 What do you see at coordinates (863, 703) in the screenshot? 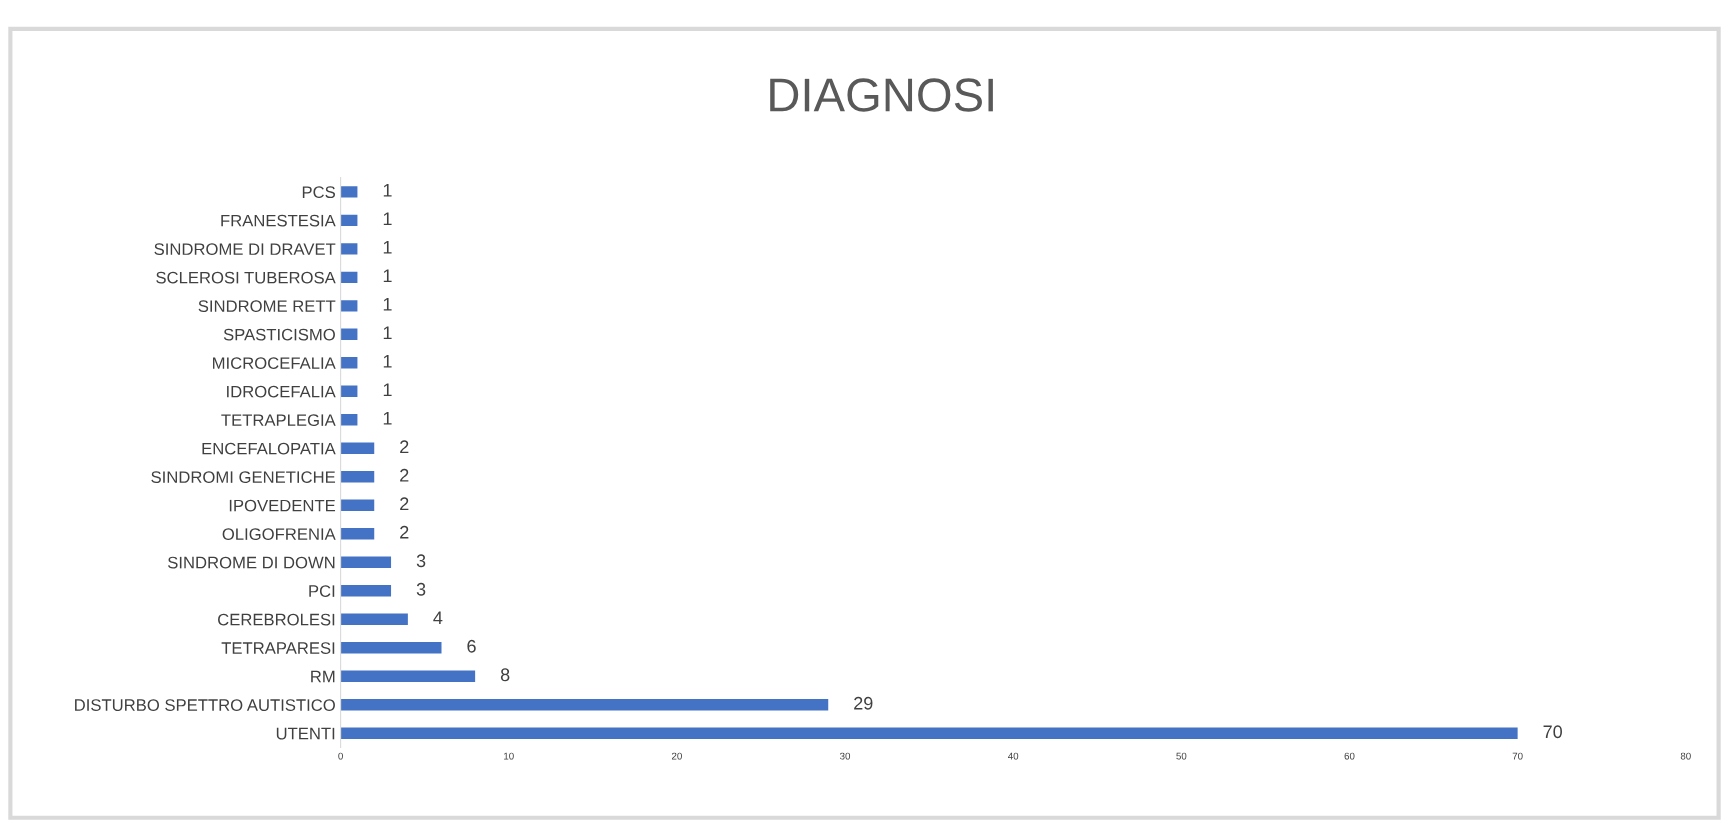
I see `data-label: 29` at bounding box center [863, 703].